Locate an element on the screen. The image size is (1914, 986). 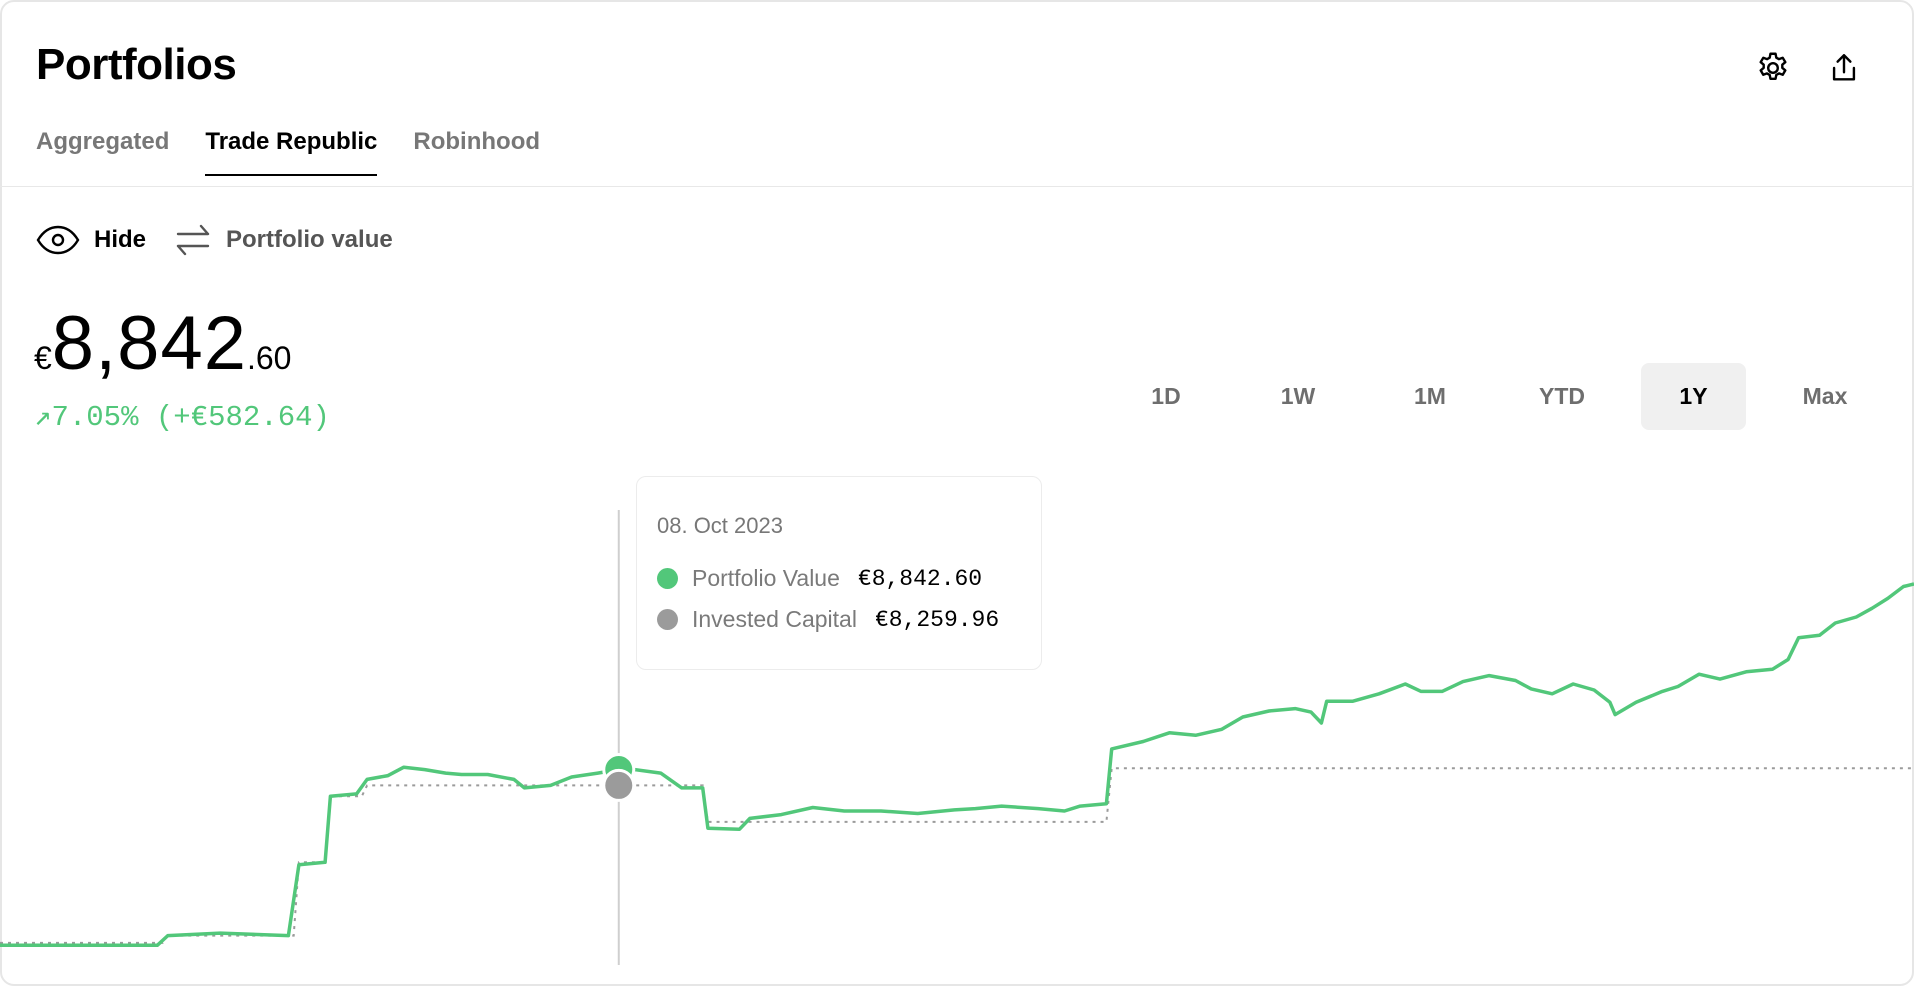
range-max: Max is located at coordinates (1825, 396).